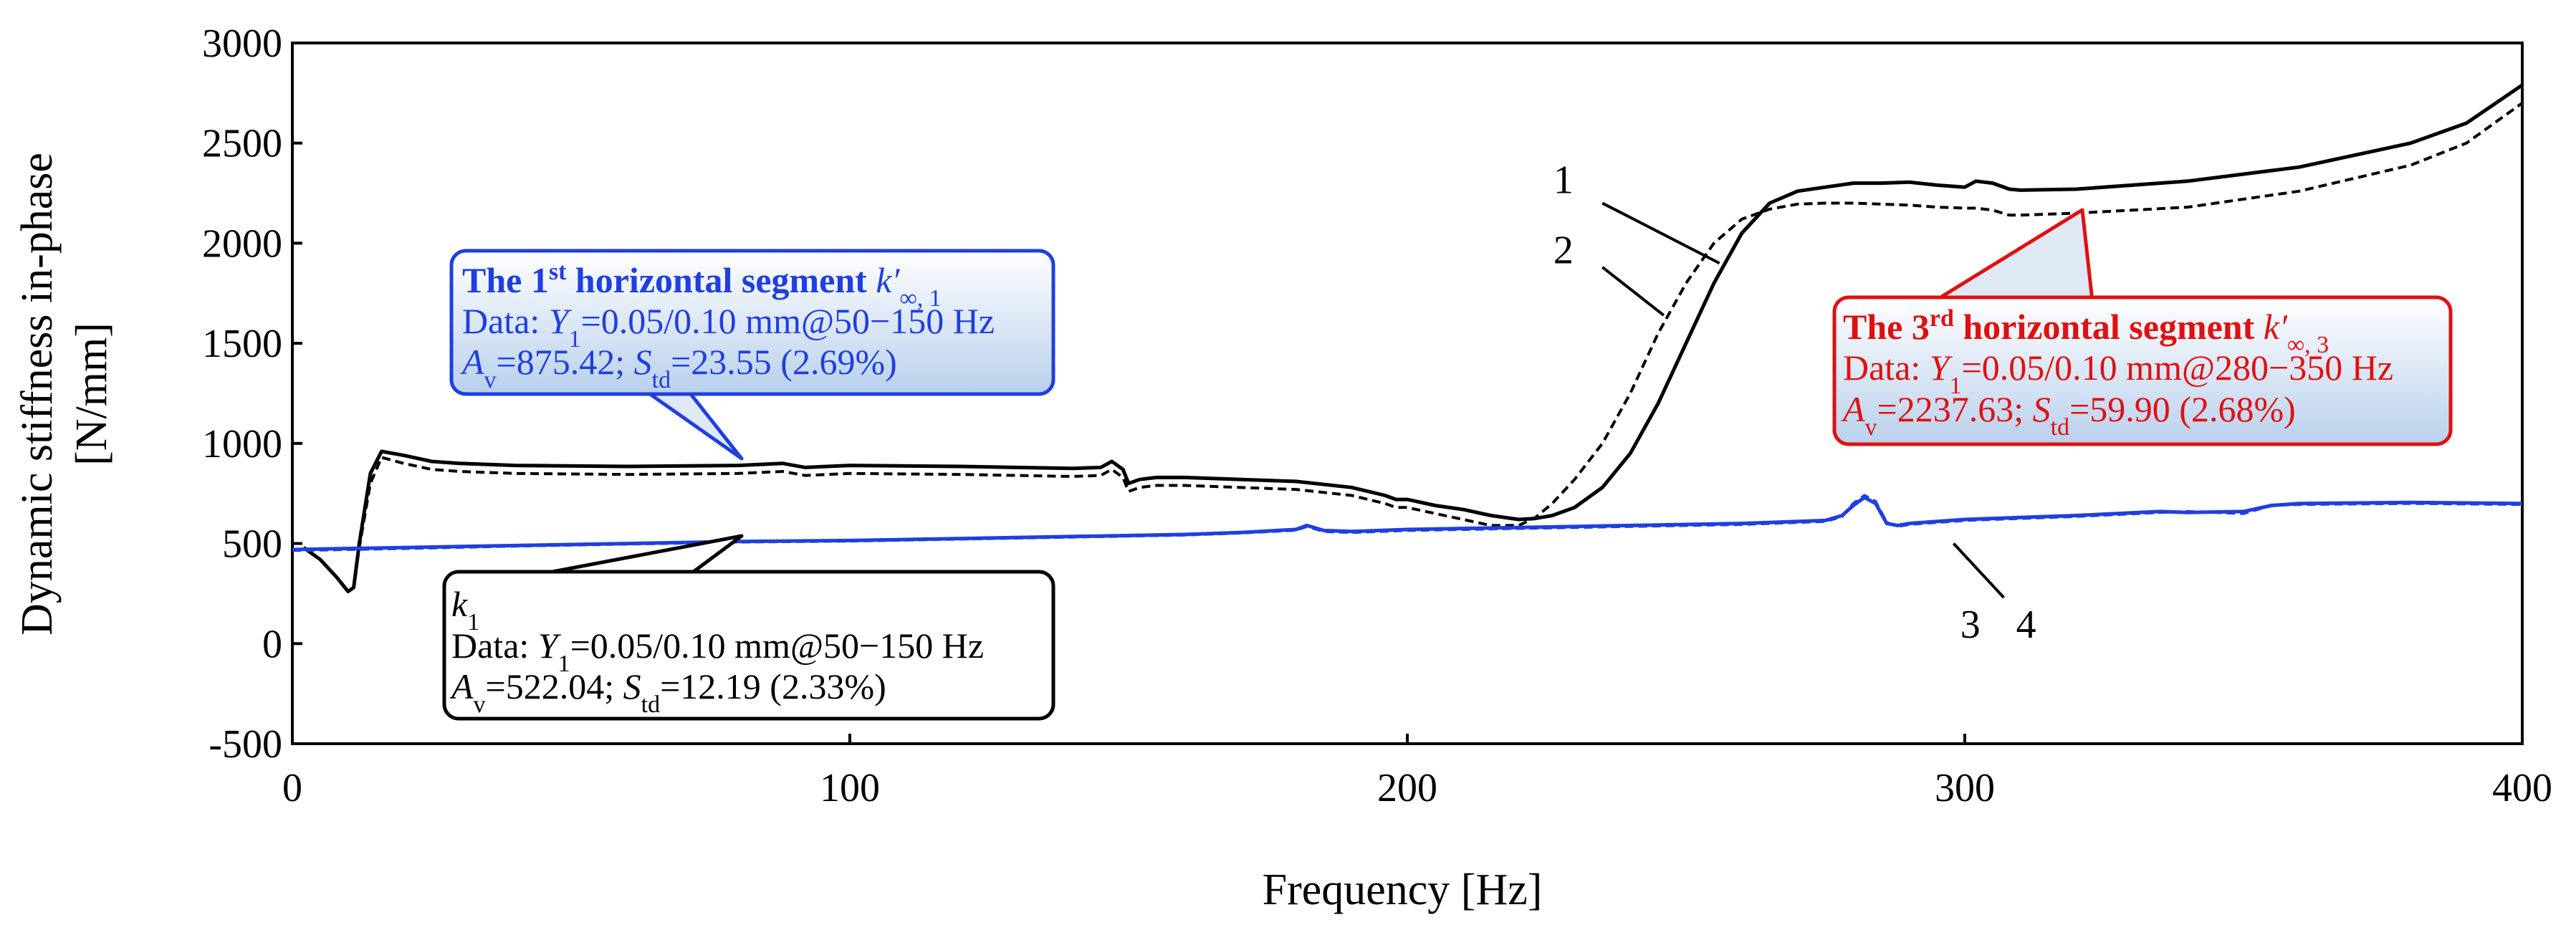  I want to click on x-tick-label: 200, so click(1407, 788).